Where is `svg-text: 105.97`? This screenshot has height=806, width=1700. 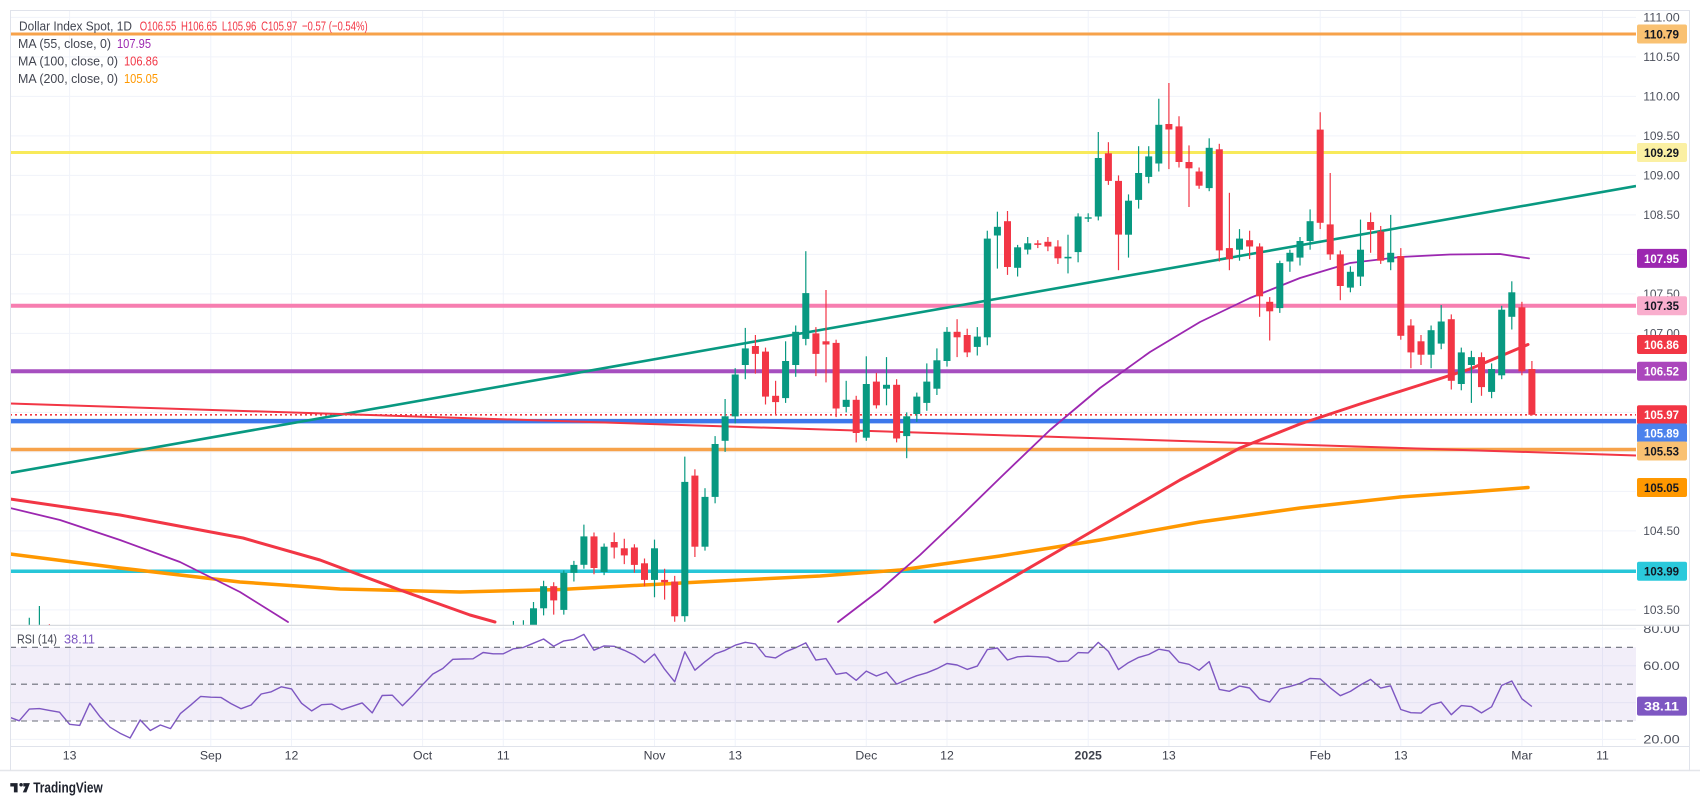 svg-text: 105.97 is located at coordinates (1661, 415).